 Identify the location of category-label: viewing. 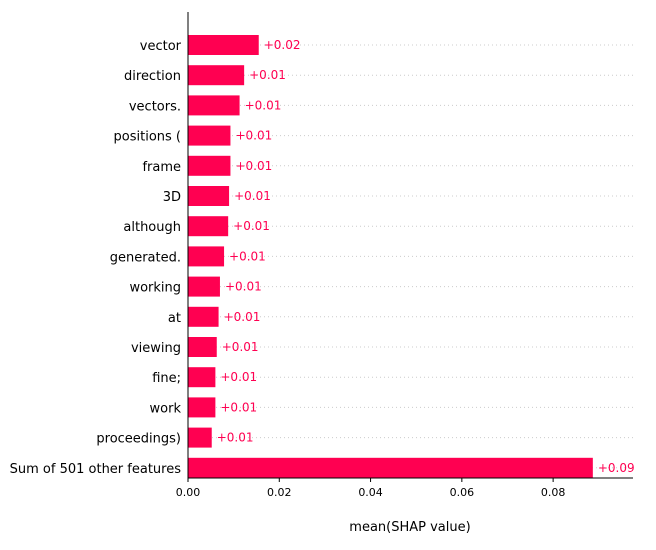
(156, 348).